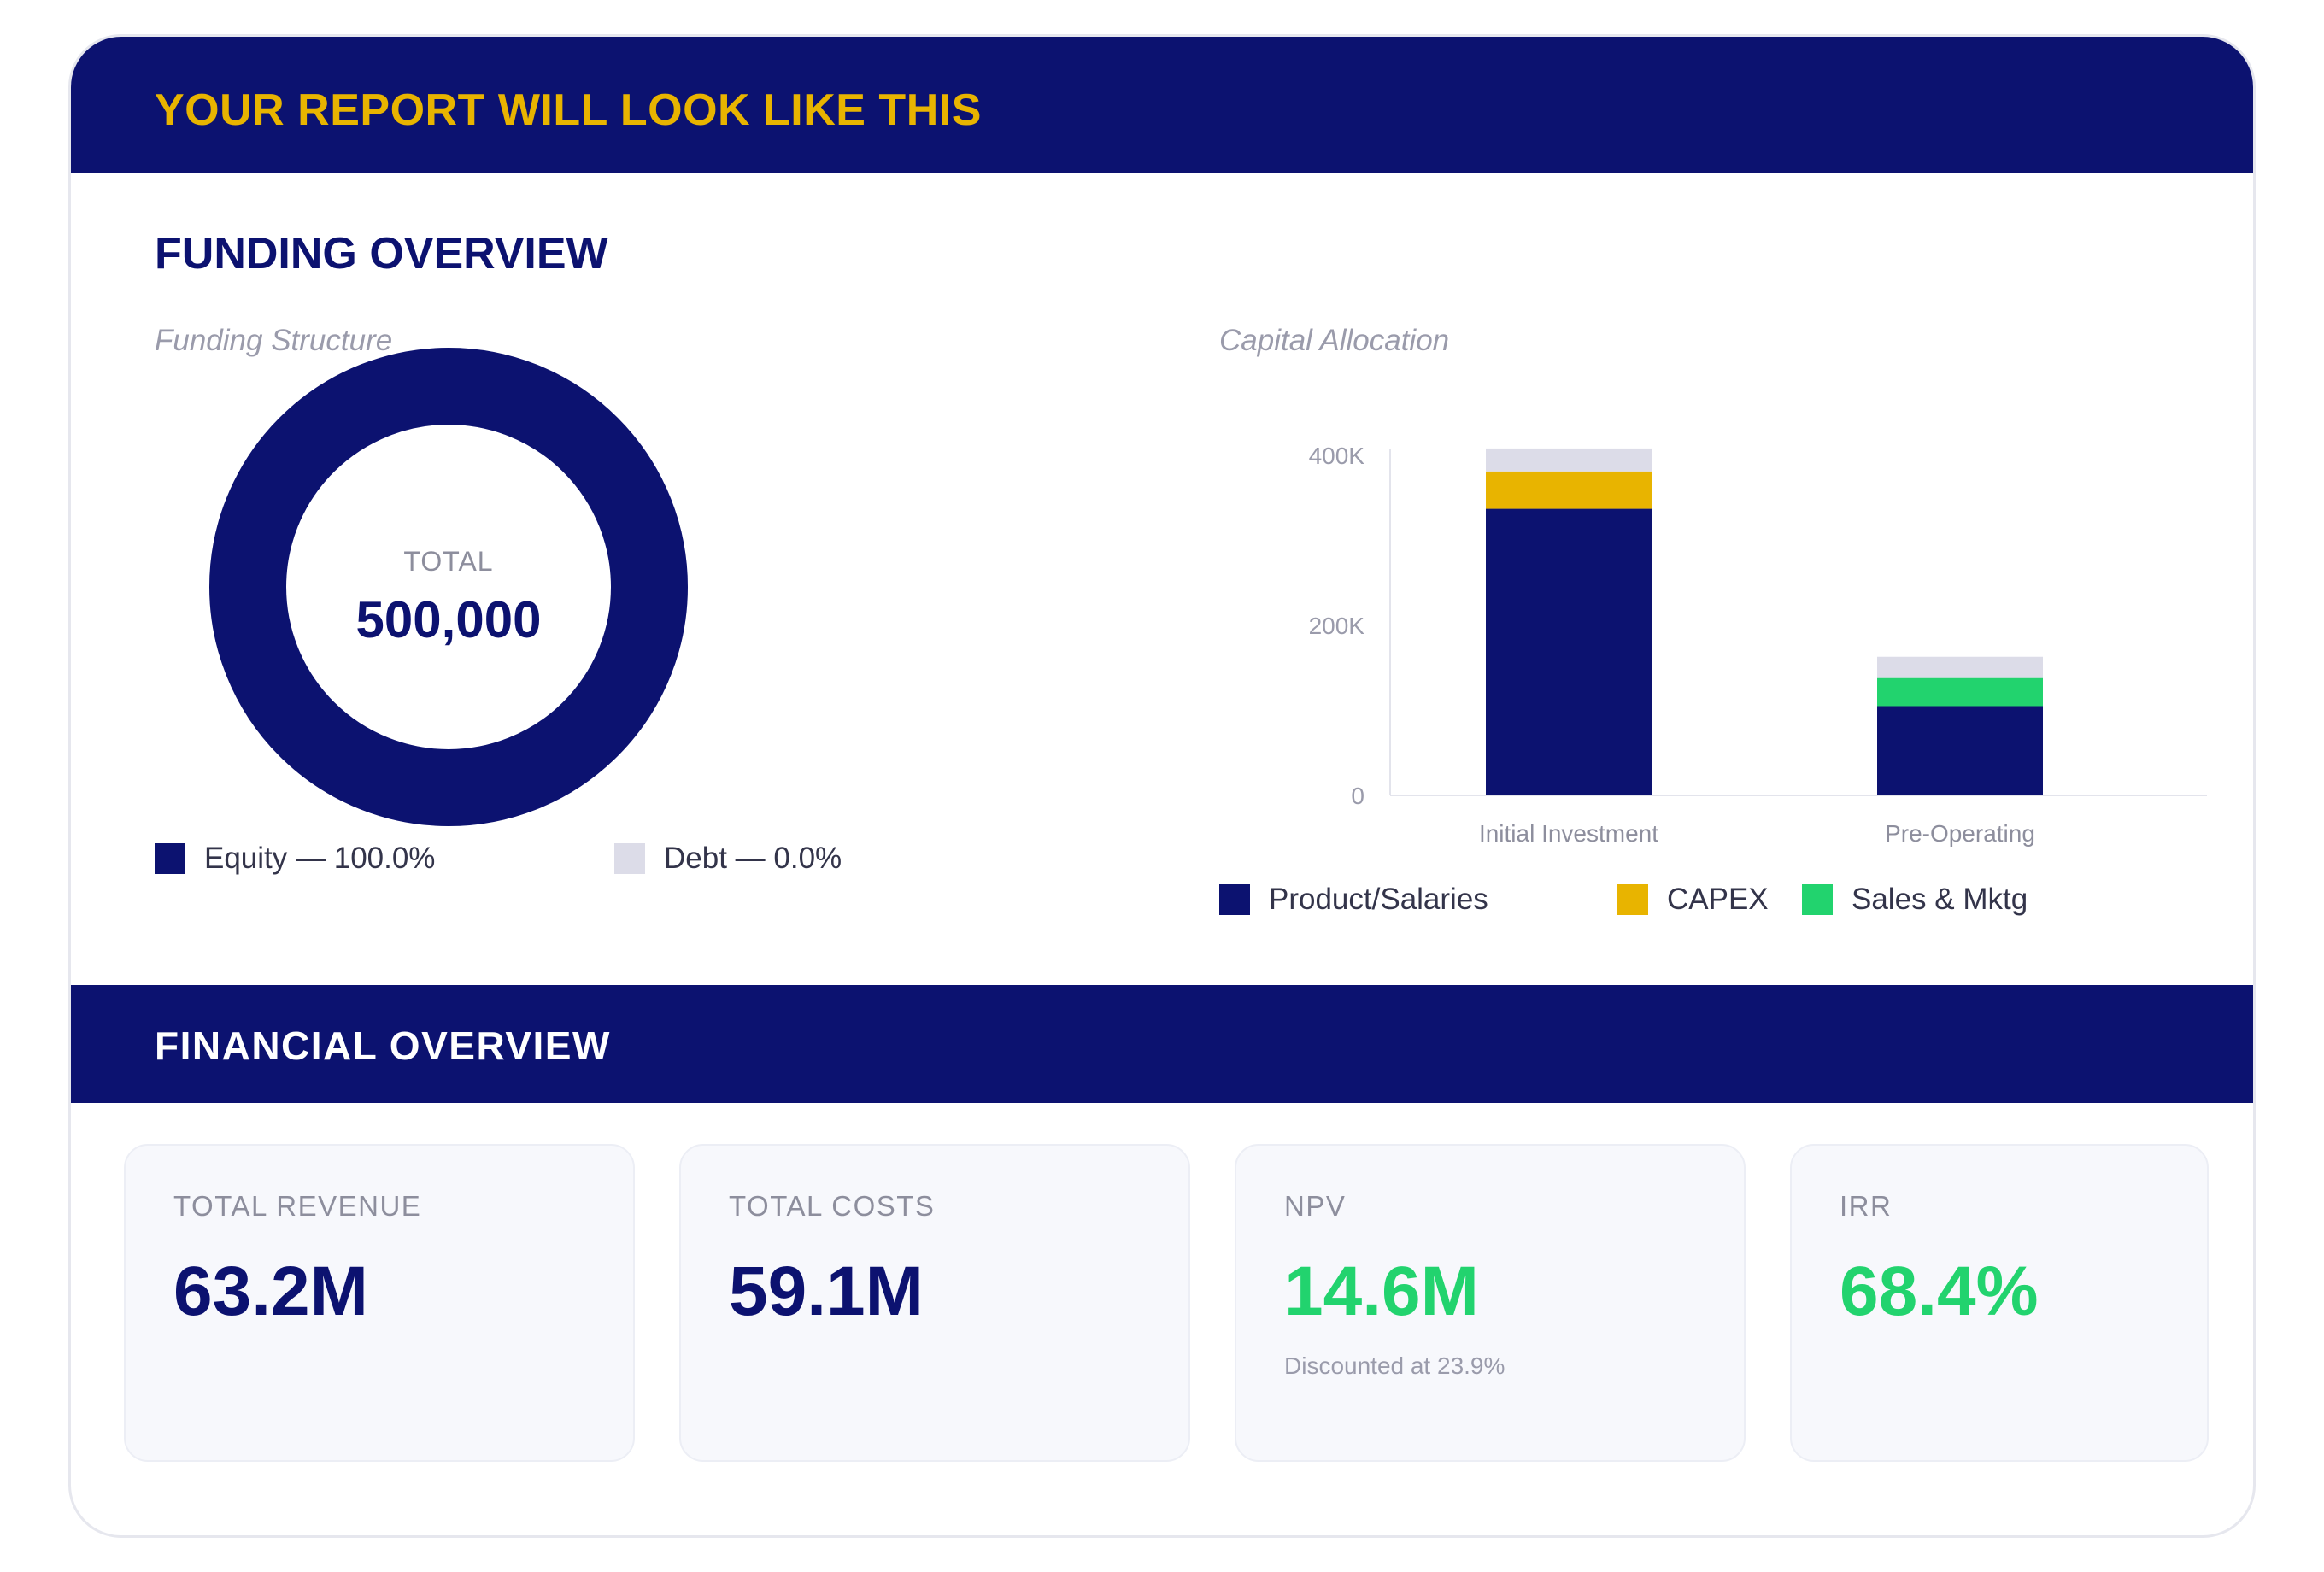 The width and height of the screenshot is (2324, 1572). What do you see at coordinates (297, 1206) in the screenshot?
I see `kpi-label: TOTAL REVENUE` at bounding box center [297, 1206].